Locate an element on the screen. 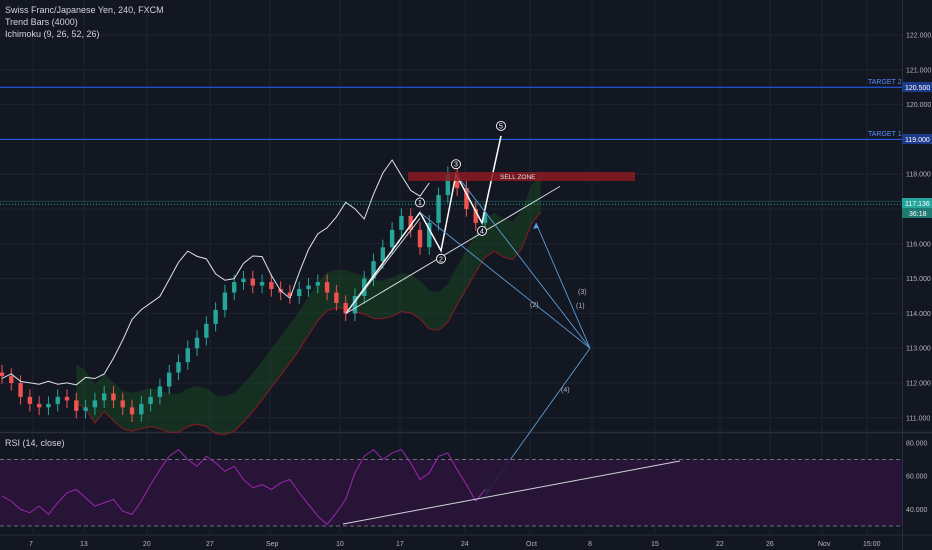  elliott-waves: 1 2 3 4 5 is located at coordinates (453, 217).